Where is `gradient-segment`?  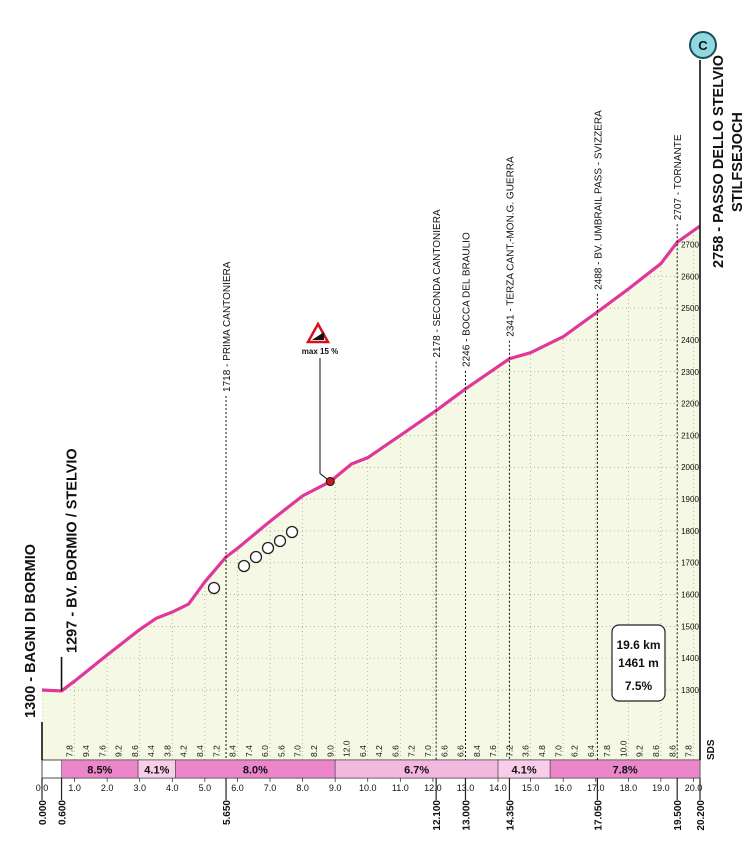 gradient-segment is located at coordinates (625, 769).